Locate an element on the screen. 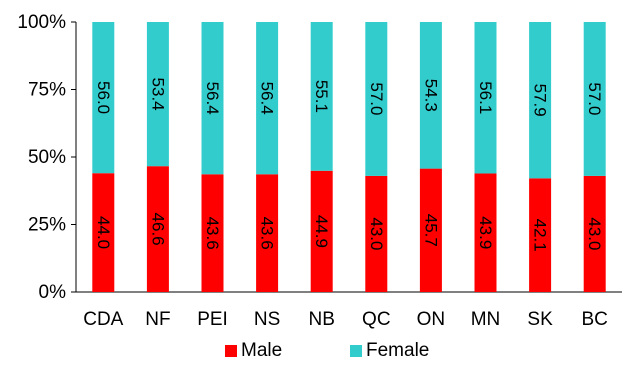 The height and width of the screenshot is (368, 625). bar-female-nf is located at coordinates (157, 94).